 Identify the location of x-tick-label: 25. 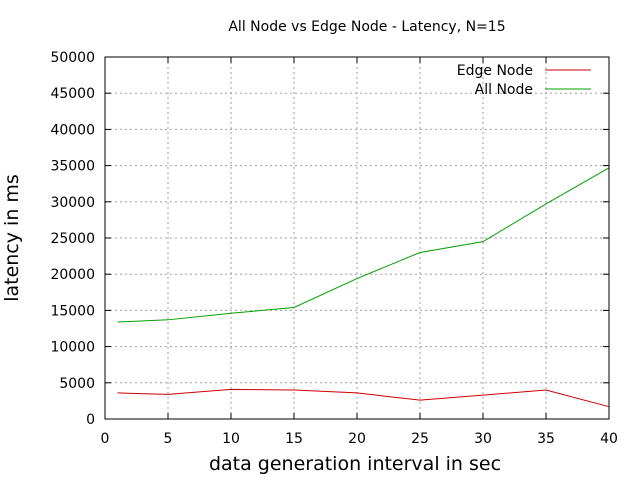
(420, 439).